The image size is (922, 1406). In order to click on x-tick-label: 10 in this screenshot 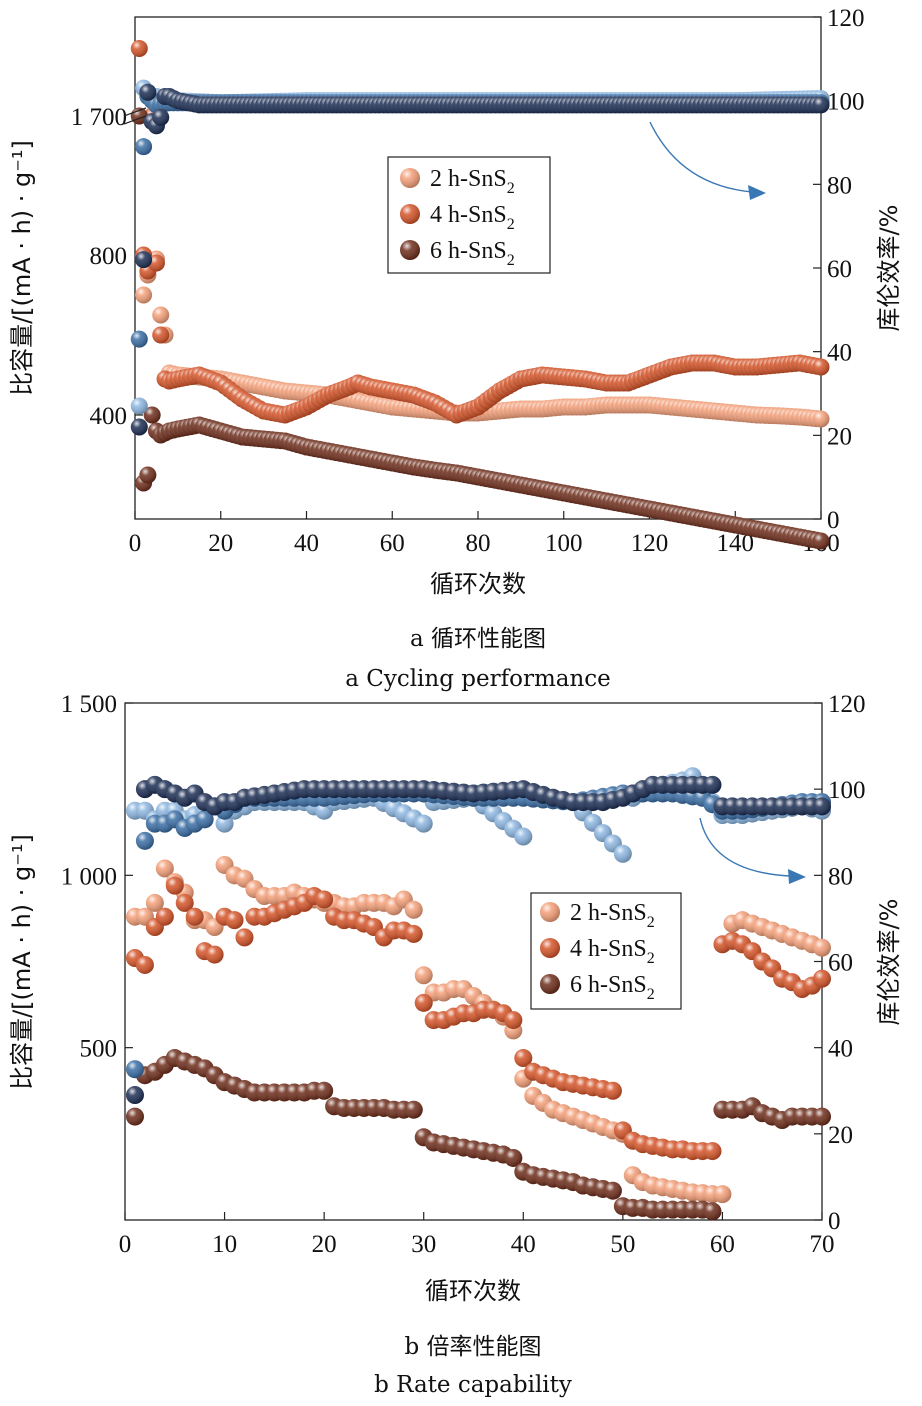, I will do `click(224, 1244)`.